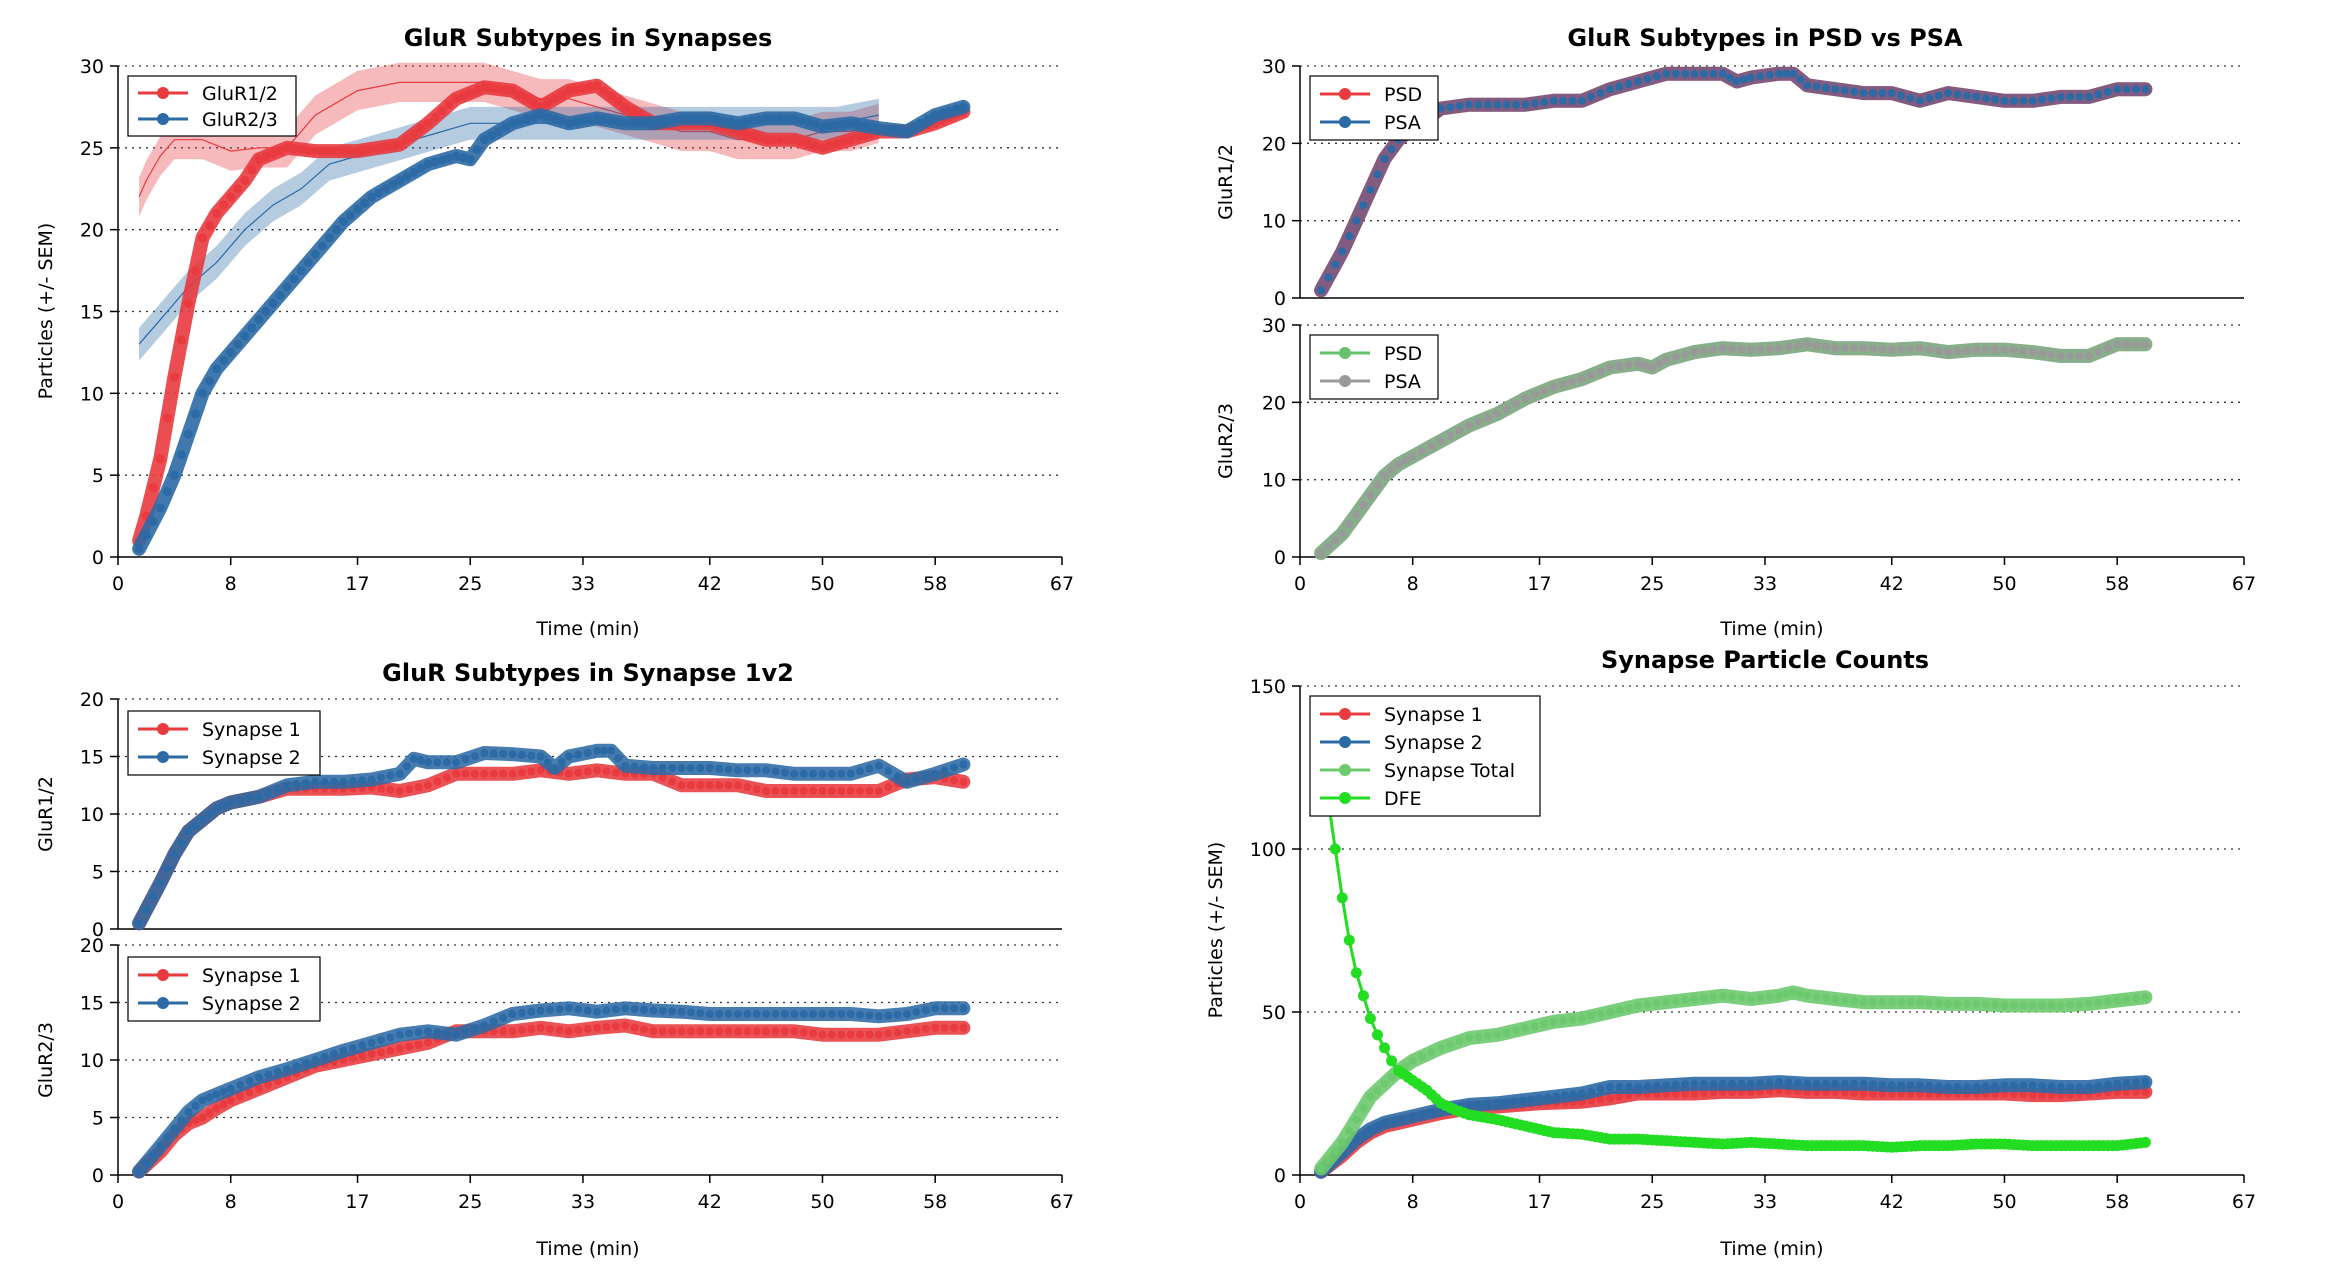 The width and height of the screenshot is (2329, 1274). Describe the element at coordinates (163, 119) in the screenshot. I see `legend-swatch-marker` at that location.